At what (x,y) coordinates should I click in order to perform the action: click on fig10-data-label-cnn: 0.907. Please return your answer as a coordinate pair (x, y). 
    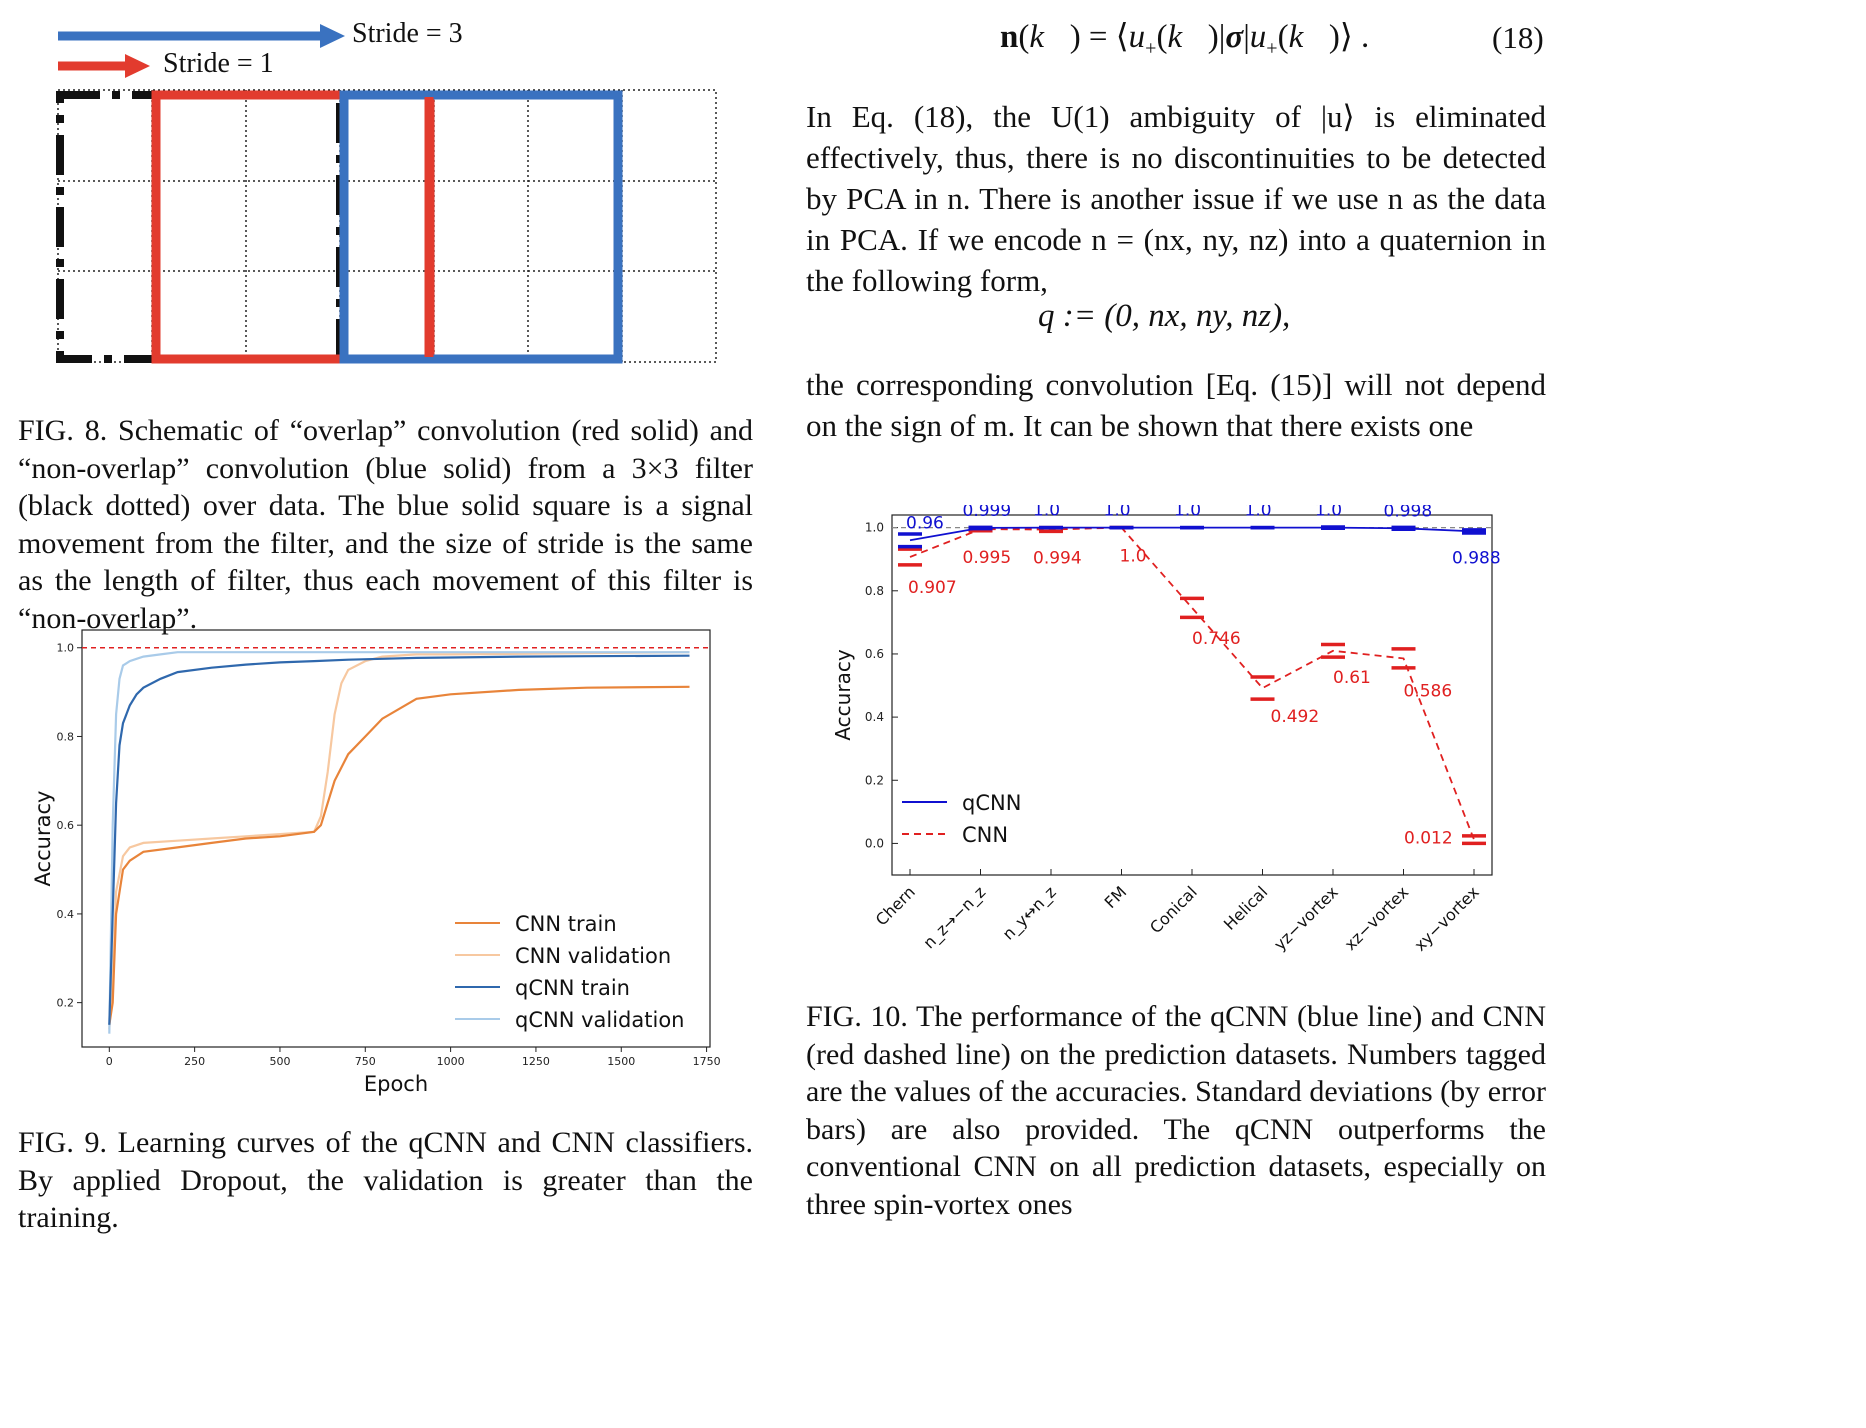
    Looking at the image, I should click on (932, 588).